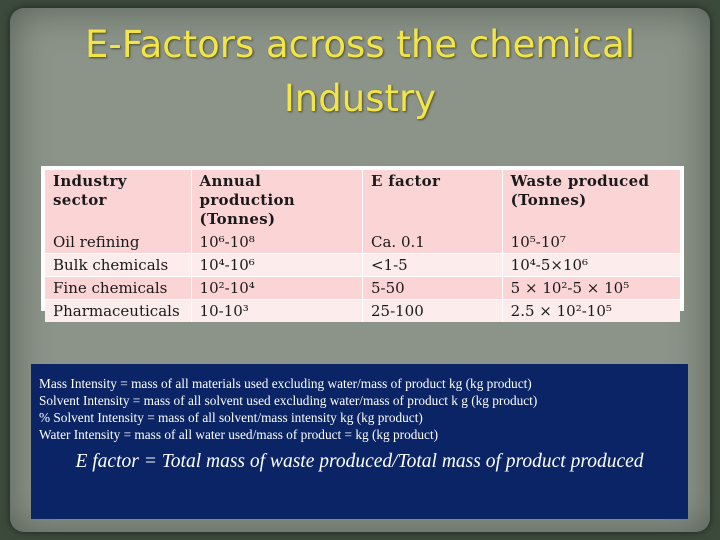  What do you see at coordinates (276, 288) in the screenshot?
I see `table-cell: 10²-10⁴` at bounding box center [276, 288].